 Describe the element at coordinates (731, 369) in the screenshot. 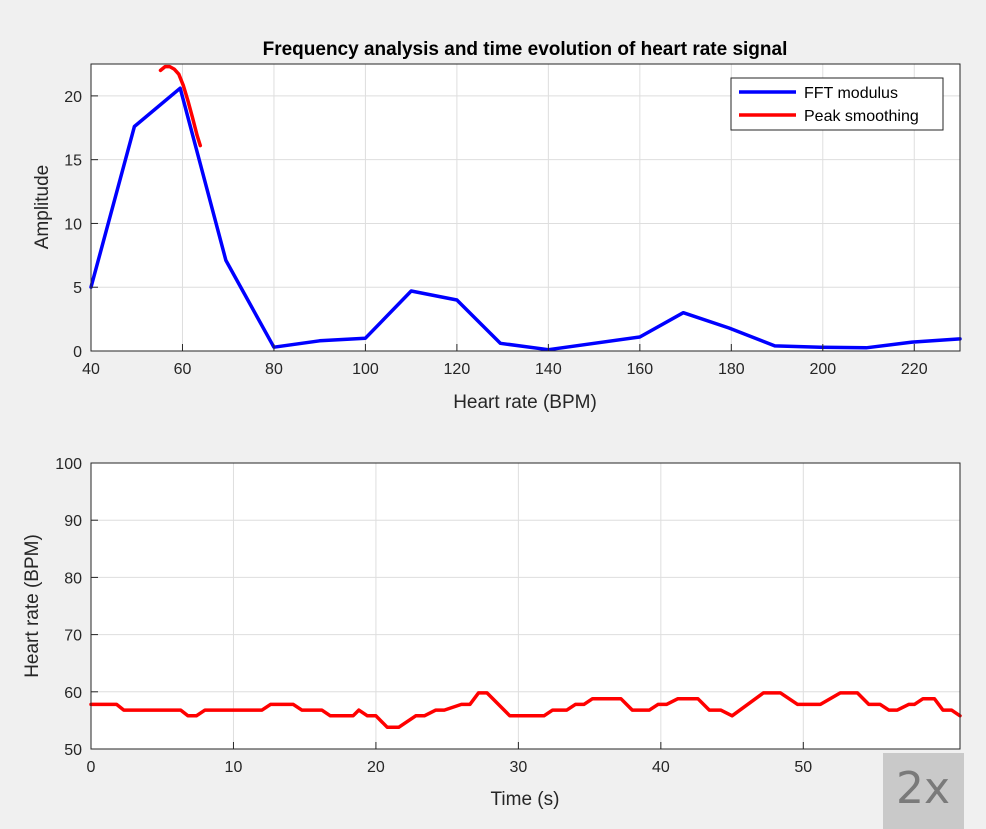

I see `fft-x-tick-label: 180` at that location.